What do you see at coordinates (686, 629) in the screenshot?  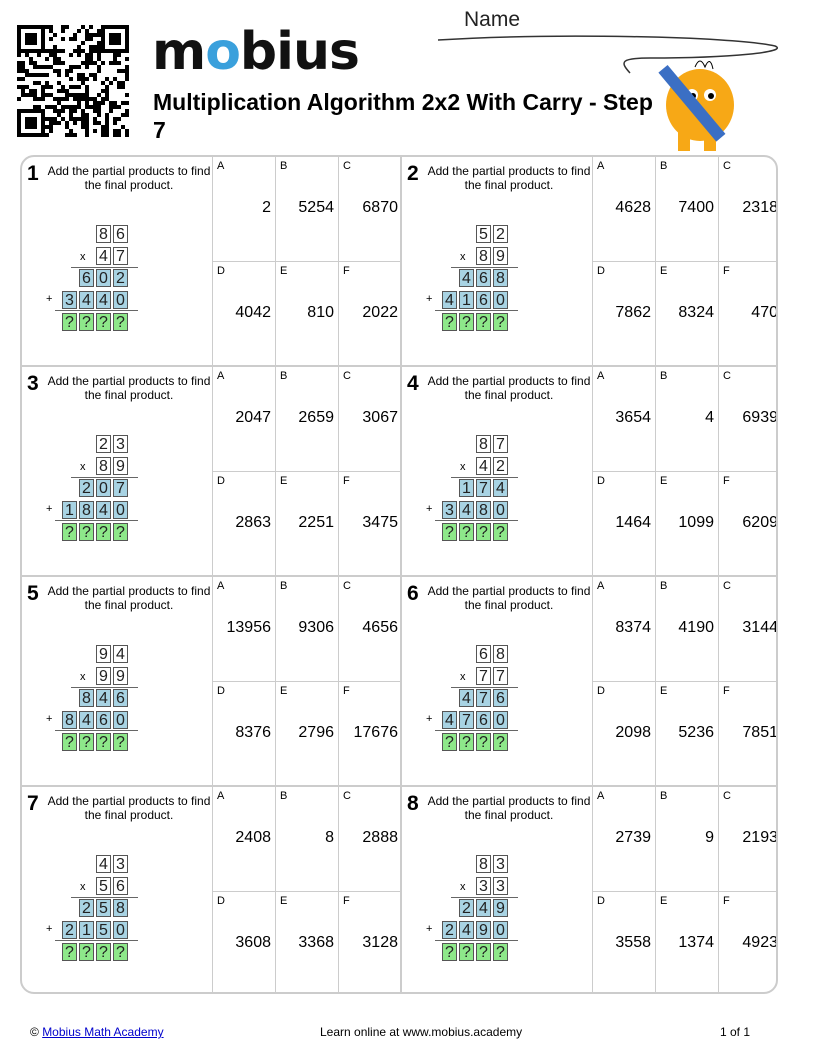 I see `answer-choice-b: B 4190` at bounding box center [686, 629].